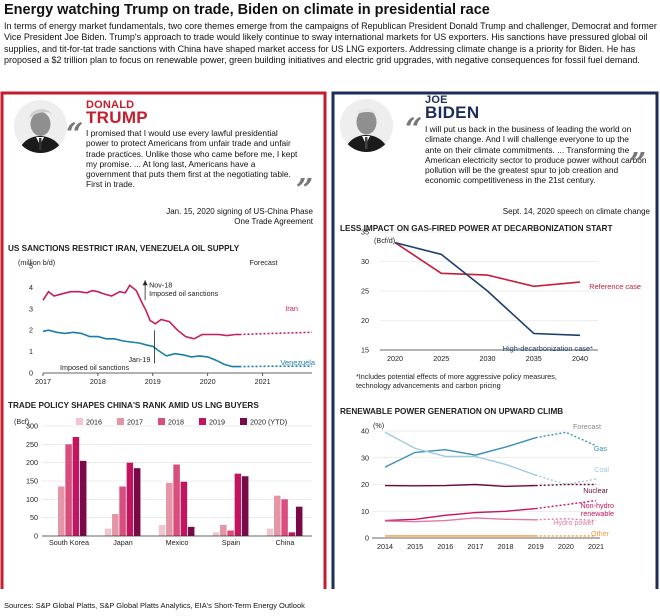 The image size is (660, 616). Describe the element at coordinates (110, 105) in the screenshot. I see `trump-first-name: DONALD` at that location.